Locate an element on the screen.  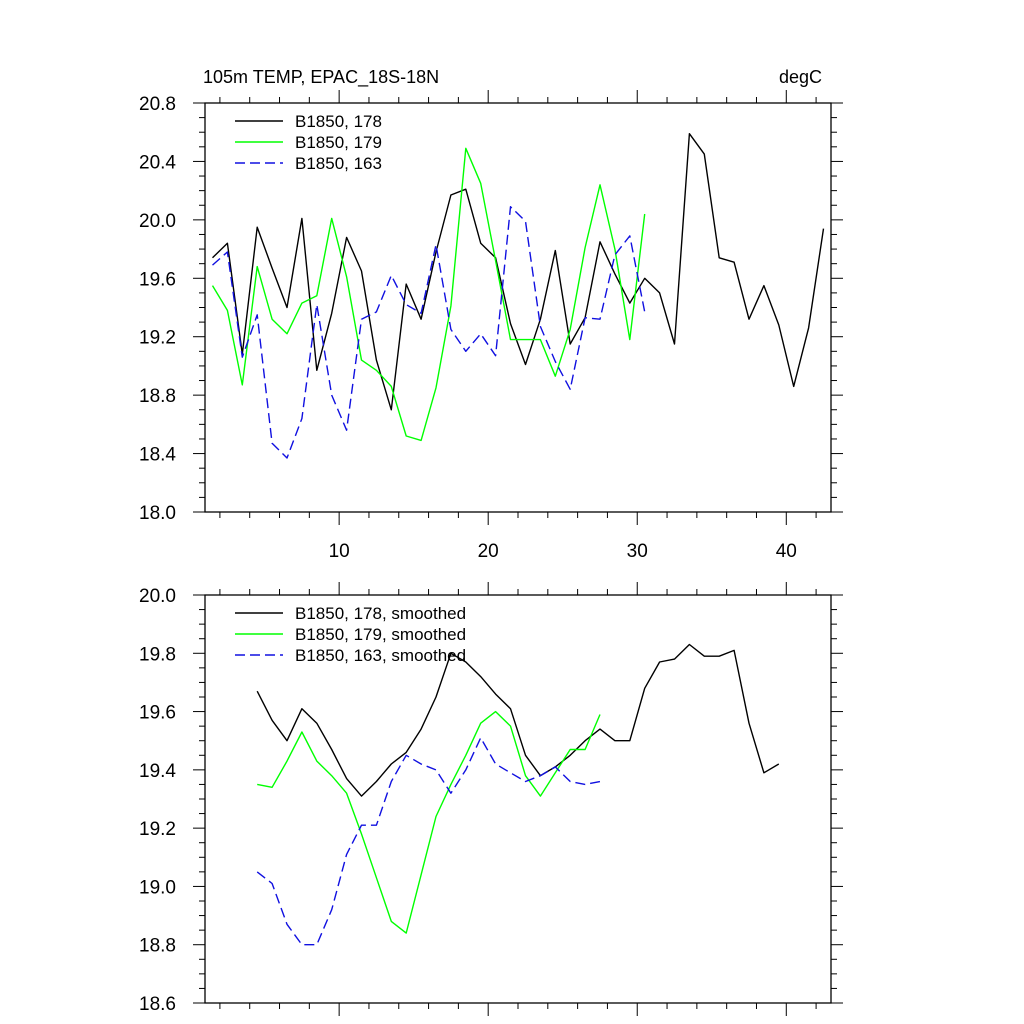
y-tick-label: 18.0 is located at coordinates (157, 513).